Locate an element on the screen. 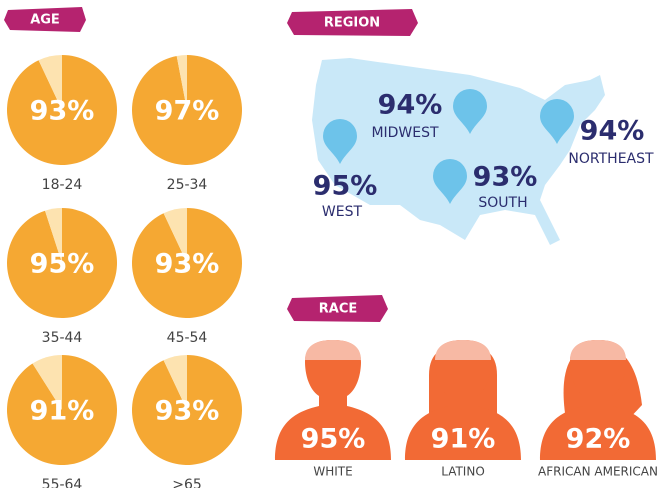  race-percent: 95% is located at coordinates (333, 439).